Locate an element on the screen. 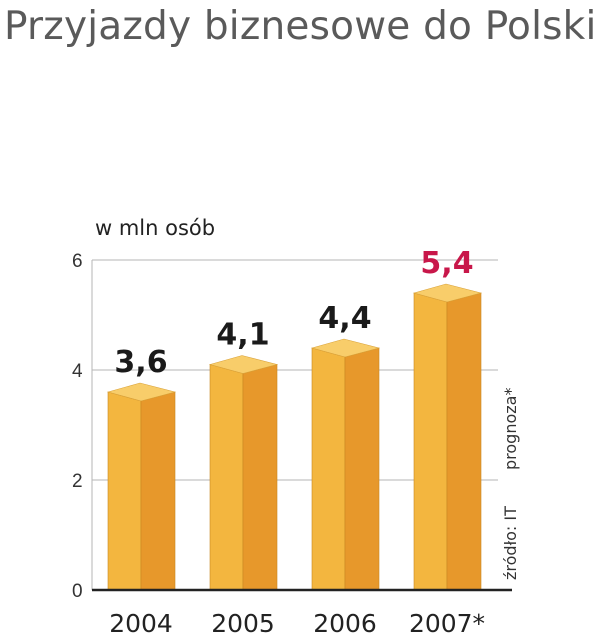 The image size is (603, 640). x-category-label: 2005 is located at coordinates (243, 623).